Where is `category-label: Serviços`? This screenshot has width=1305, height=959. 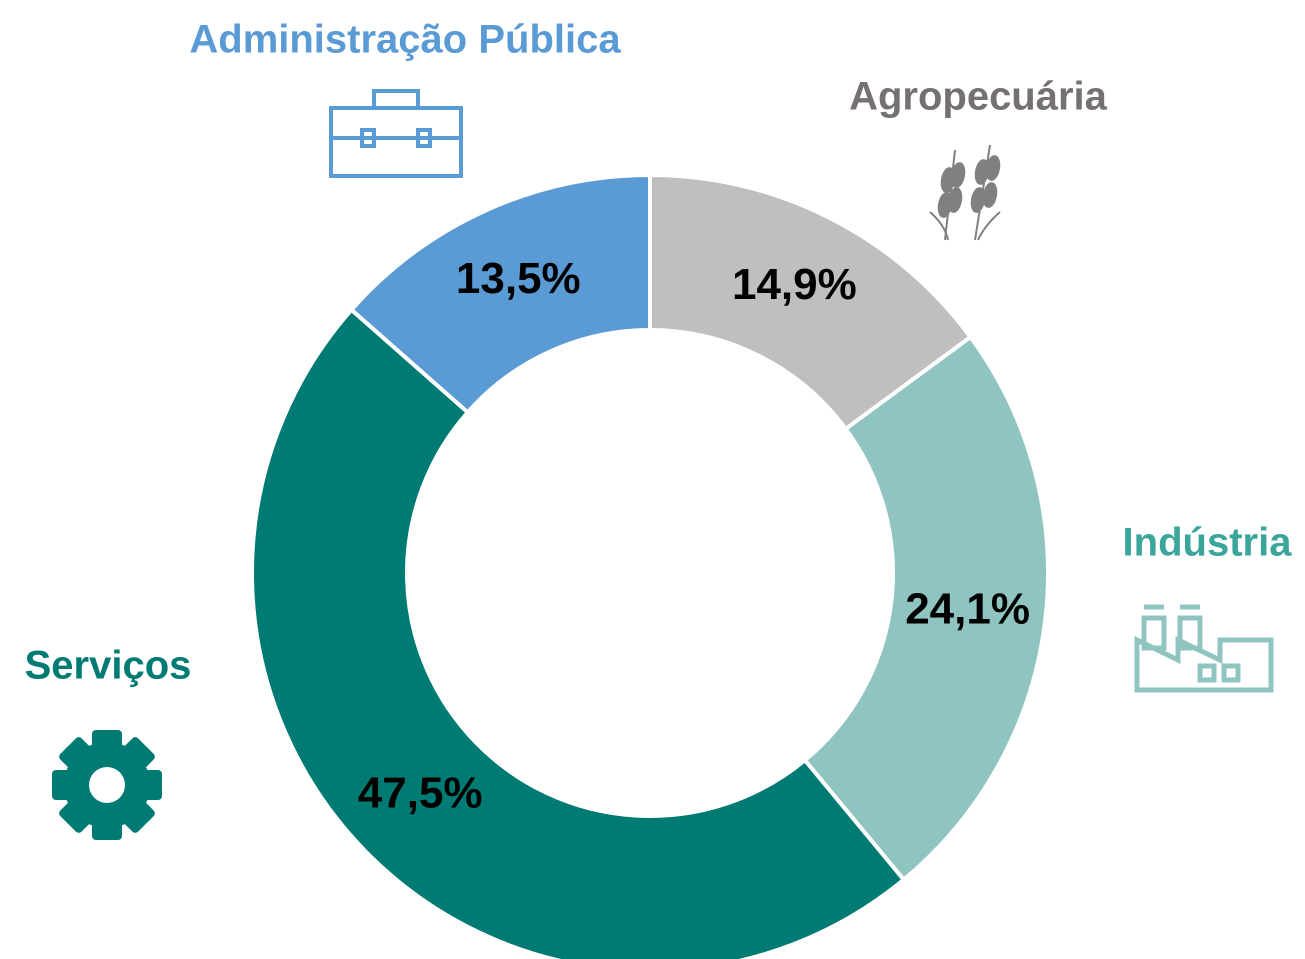
category-label: Serviços is located at coordinates (108, 666).